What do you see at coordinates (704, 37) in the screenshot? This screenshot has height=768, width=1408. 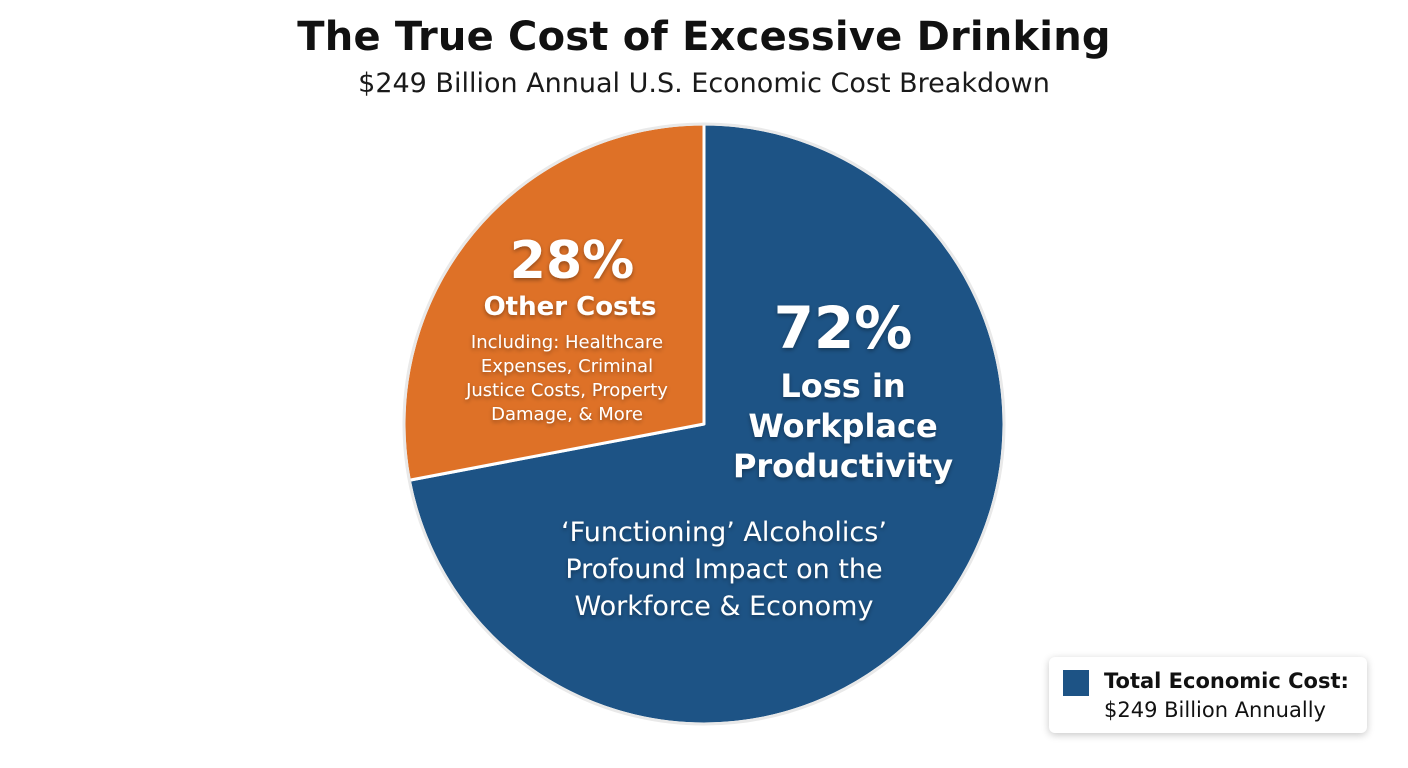 I see `chart-title: The True Cost of Excessive Drinking` at bounding box center [704, 37].